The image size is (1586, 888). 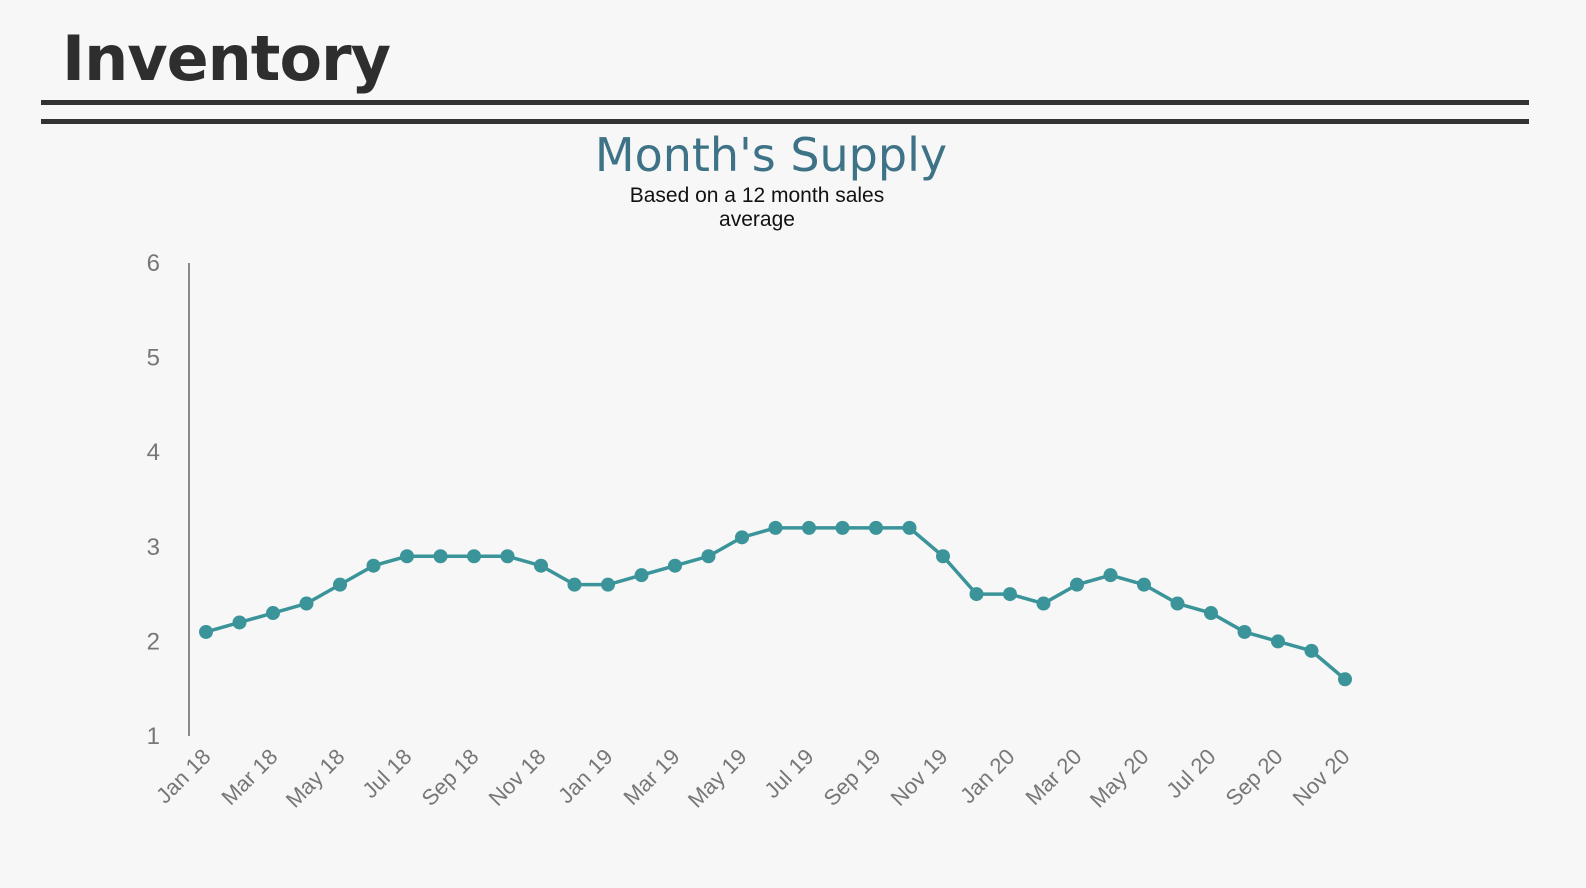 What do you see at coordinates (153, 641) in the screenshot?
I see `y-tick-label: 2` at bounding box center [153, 641].